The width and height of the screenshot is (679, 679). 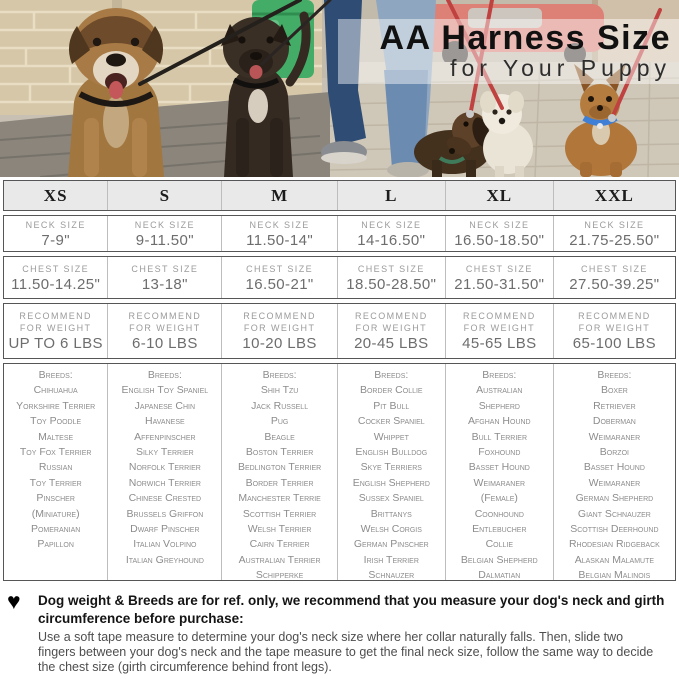 What do you see at coordinates (56, 421) in the screenshot?
I see `breed-line: Toy Poodle` at bounding box center [56, 421].